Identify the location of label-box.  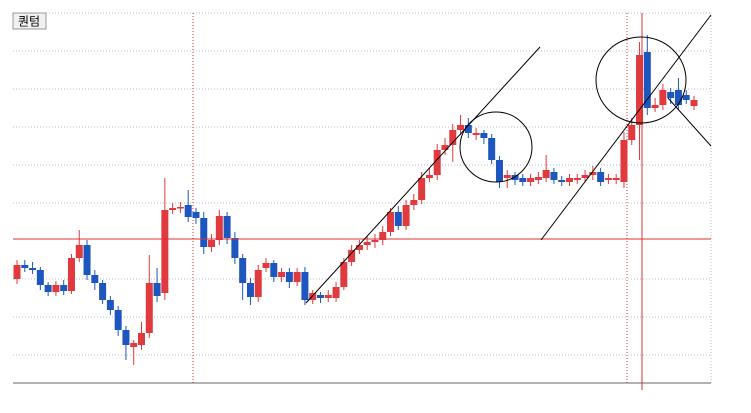
(29, 21).